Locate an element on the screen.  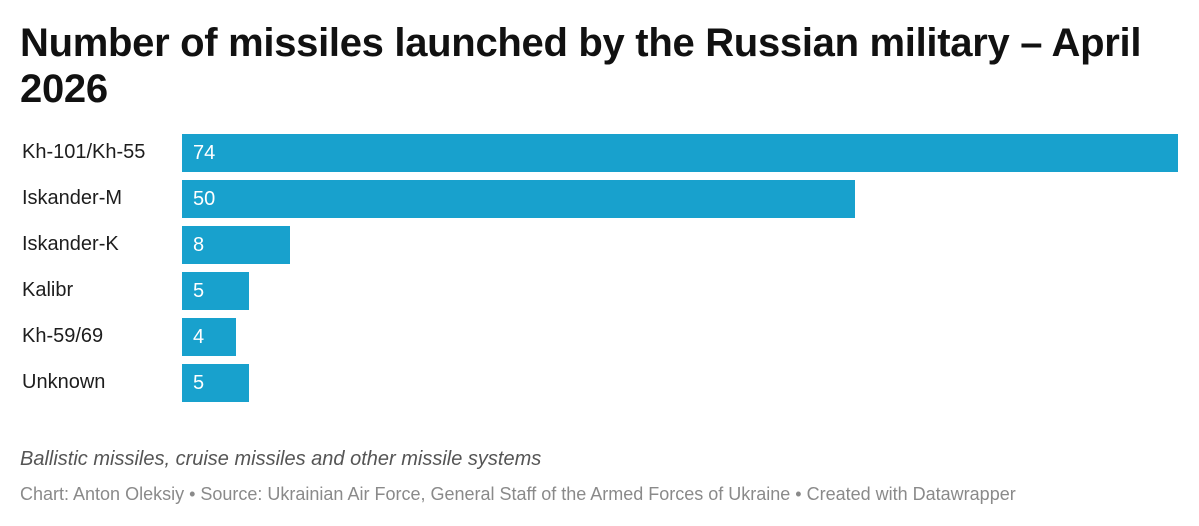
category-label: Iskander-K is located at coordinates (70, 244).